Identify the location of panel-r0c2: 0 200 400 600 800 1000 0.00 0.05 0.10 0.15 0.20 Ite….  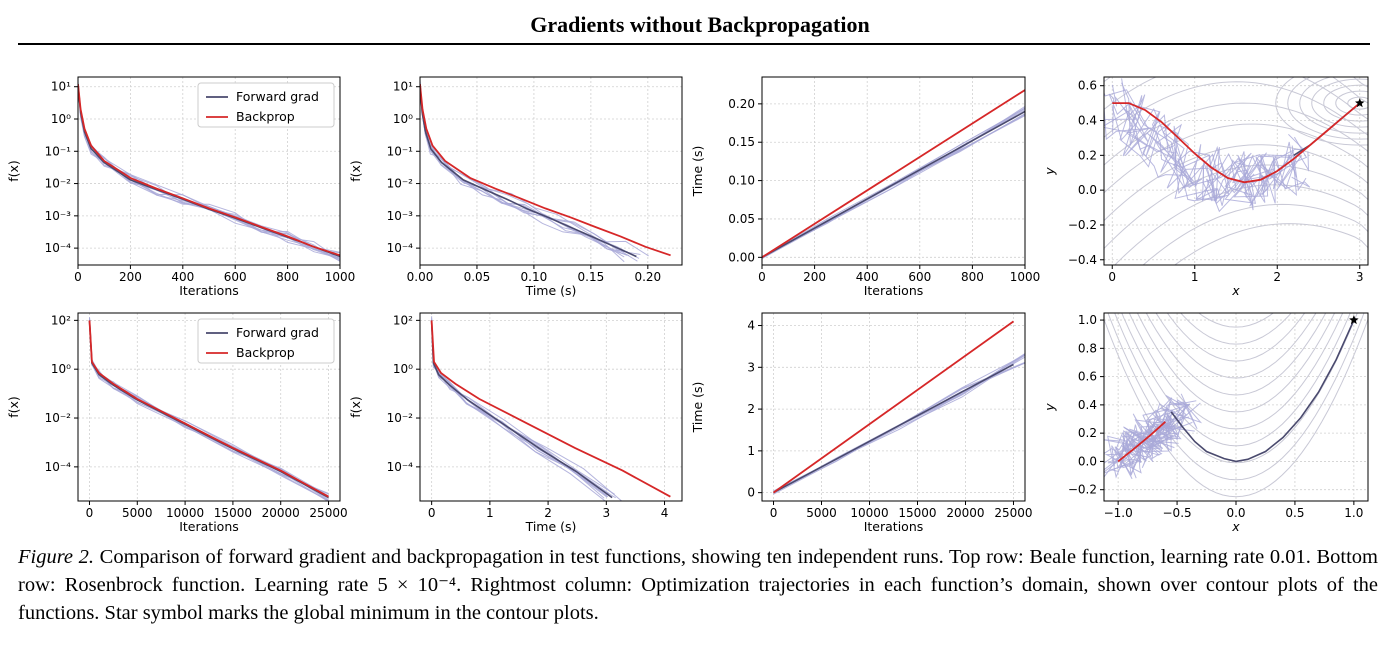
(865, 187).